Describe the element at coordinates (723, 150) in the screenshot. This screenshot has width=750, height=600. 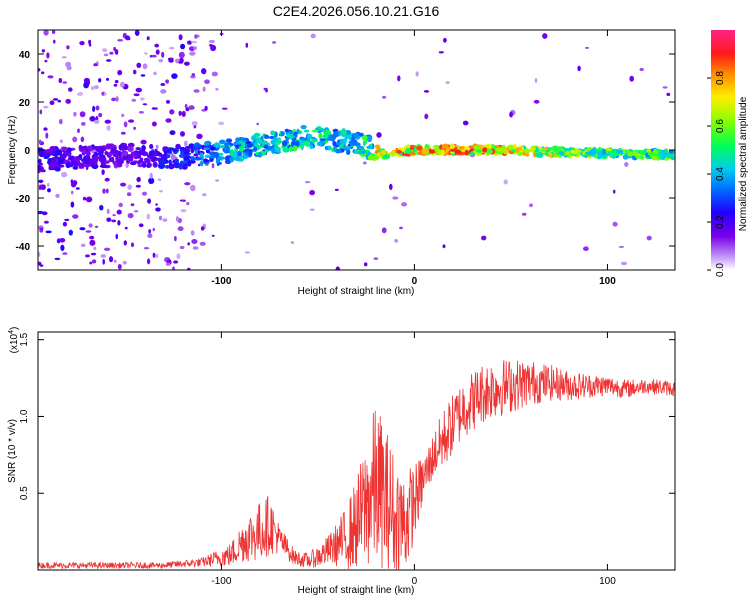
I see `colorbar-gradient` at that location.